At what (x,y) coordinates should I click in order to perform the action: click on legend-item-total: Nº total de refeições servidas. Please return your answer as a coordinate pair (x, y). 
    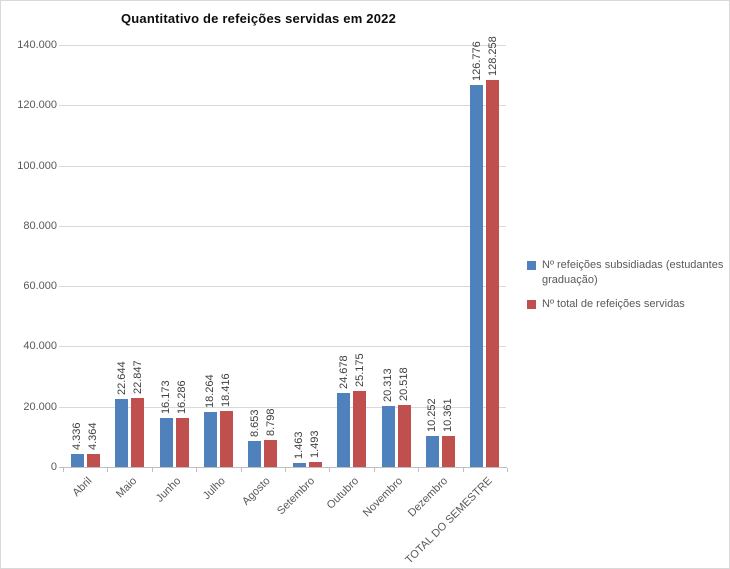
    Looking at the image, I should click on (627, 304).